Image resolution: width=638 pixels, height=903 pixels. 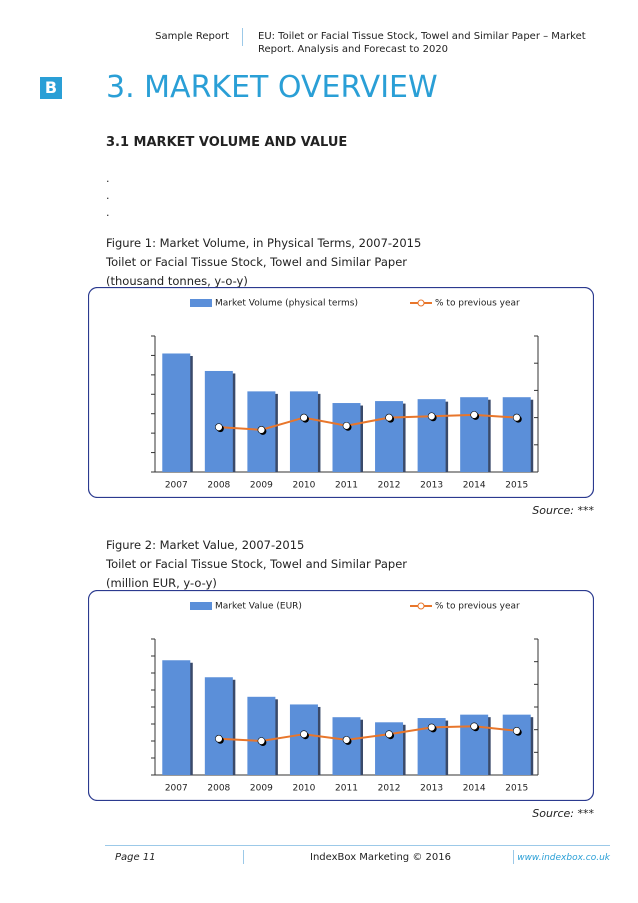 I want to click on logo: B, so click(x=51, y=88).